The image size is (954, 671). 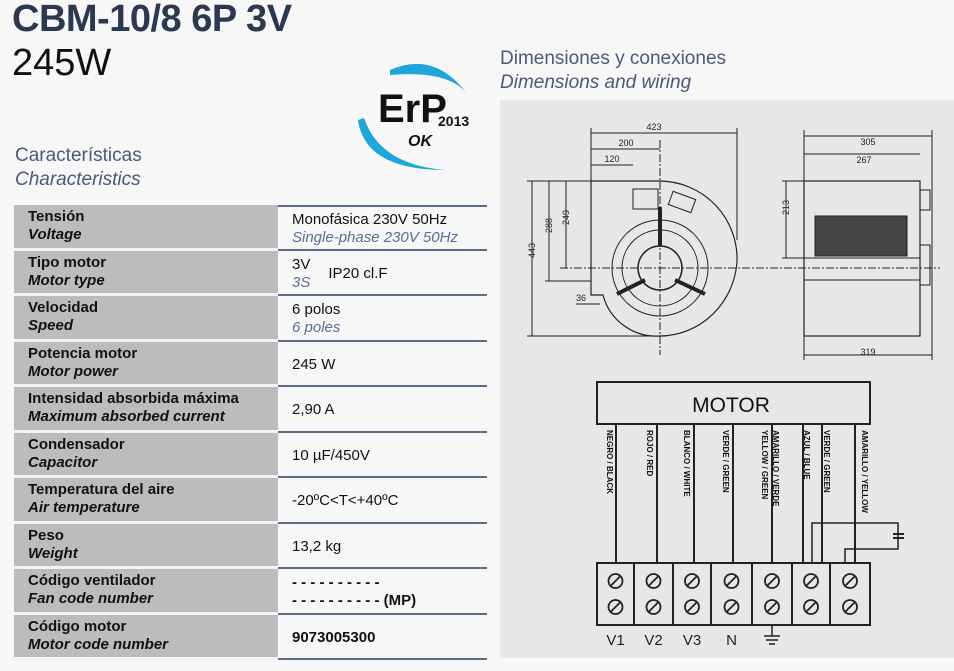 I want to click on spec-value-cell: 6 polos 6 poles, so click(x=382, y=319).